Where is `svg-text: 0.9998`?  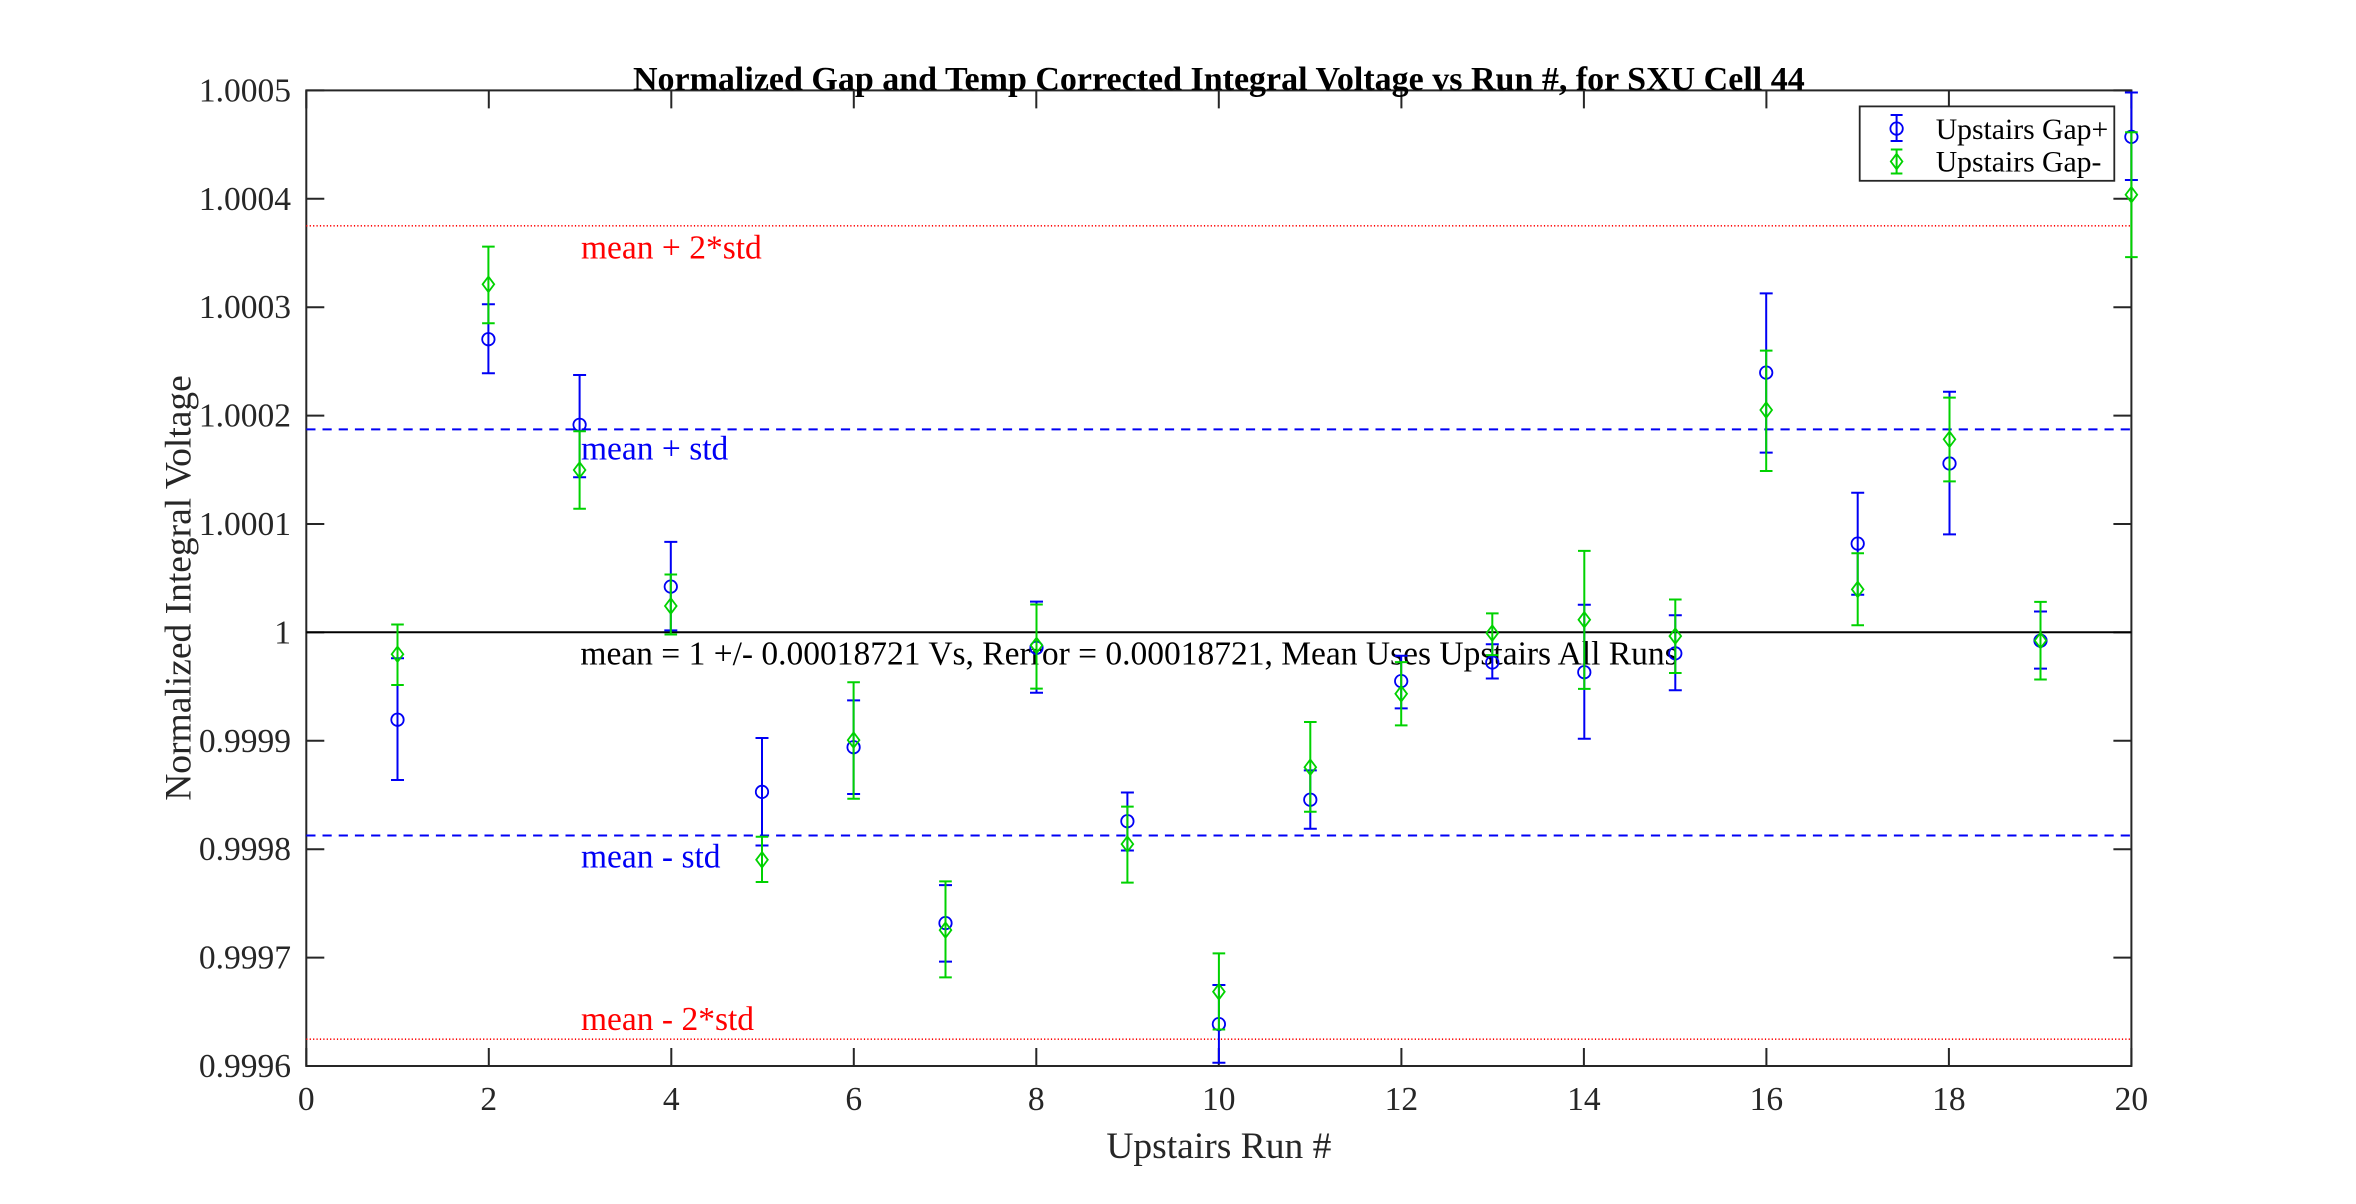 svg-text: 0.9998 is located at coordinates (245, 849).